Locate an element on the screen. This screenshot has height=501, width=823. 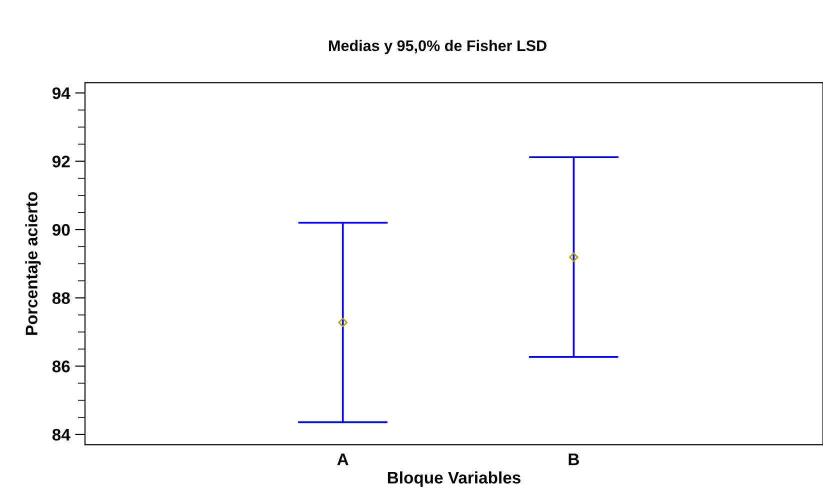
y-axis-title: Porcentaje acierto is located at coordinates (33, 263).